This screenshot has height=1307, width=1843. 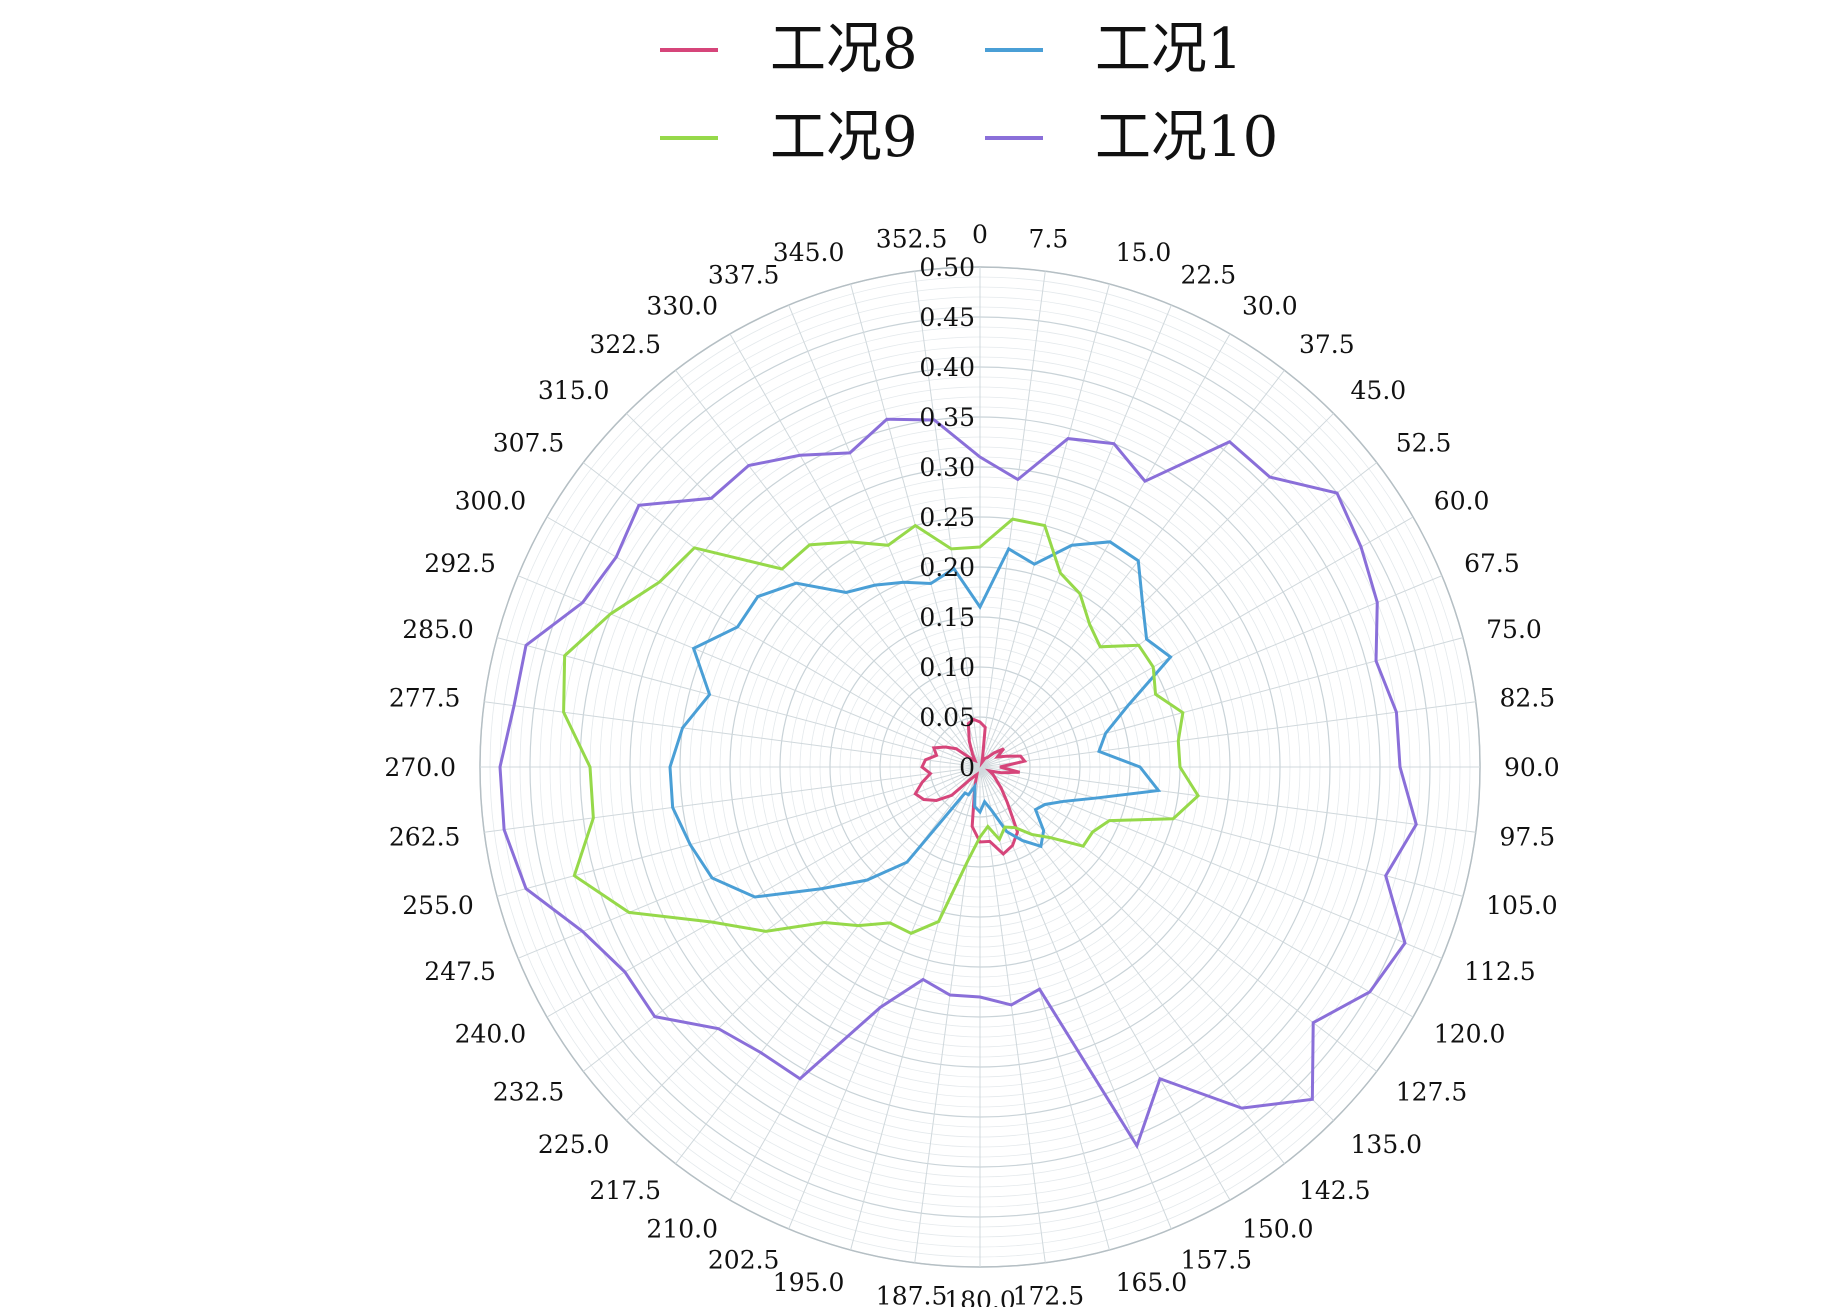 I want to click on radial-tick-label: 0, so click(x=967, y=767).